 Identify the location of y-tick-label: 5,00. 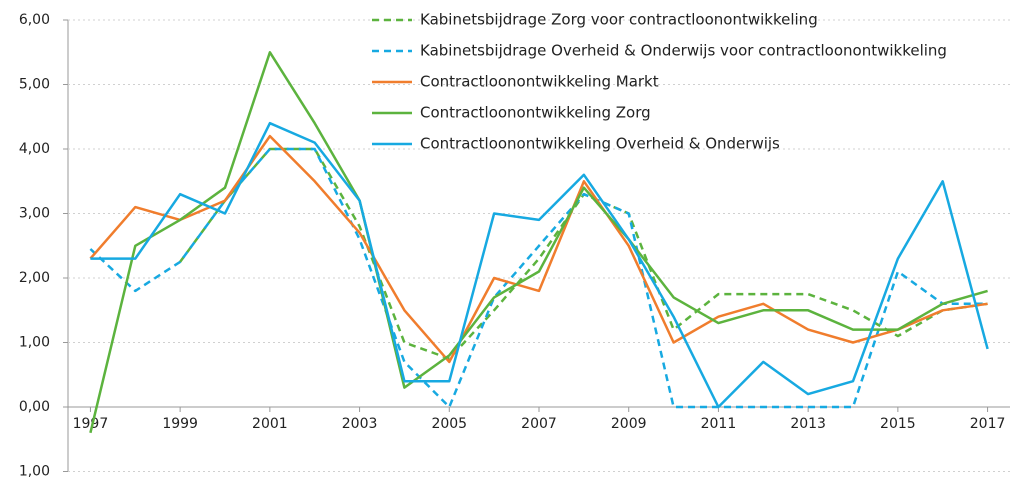
(34, 85).